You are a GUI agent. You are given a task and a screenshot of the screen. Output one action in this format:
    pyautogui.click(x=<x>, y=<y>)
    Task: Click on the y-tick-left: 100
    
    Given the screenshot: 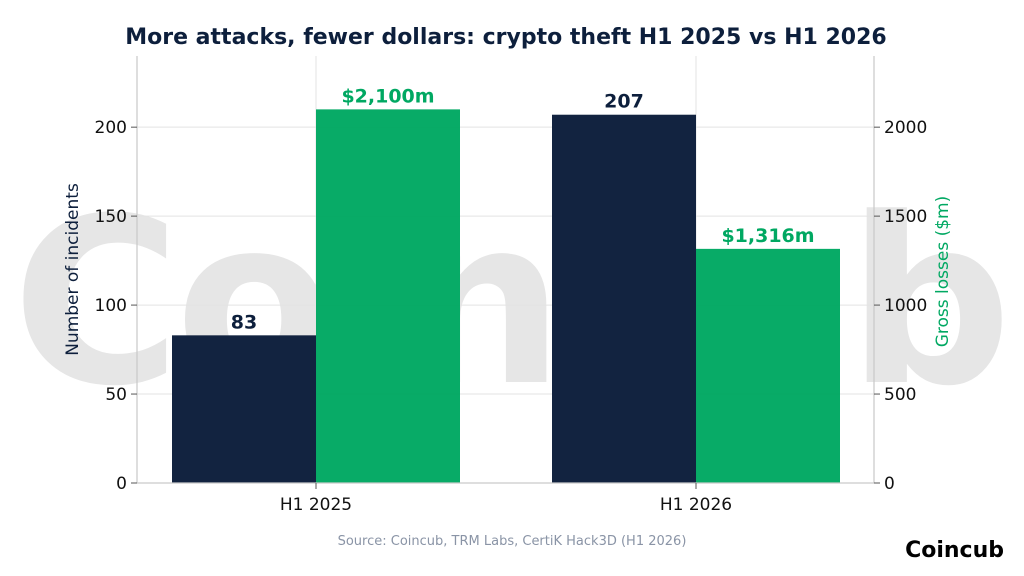 What is the action you would take?
    pyautogui.click(x=111, y=306)
    